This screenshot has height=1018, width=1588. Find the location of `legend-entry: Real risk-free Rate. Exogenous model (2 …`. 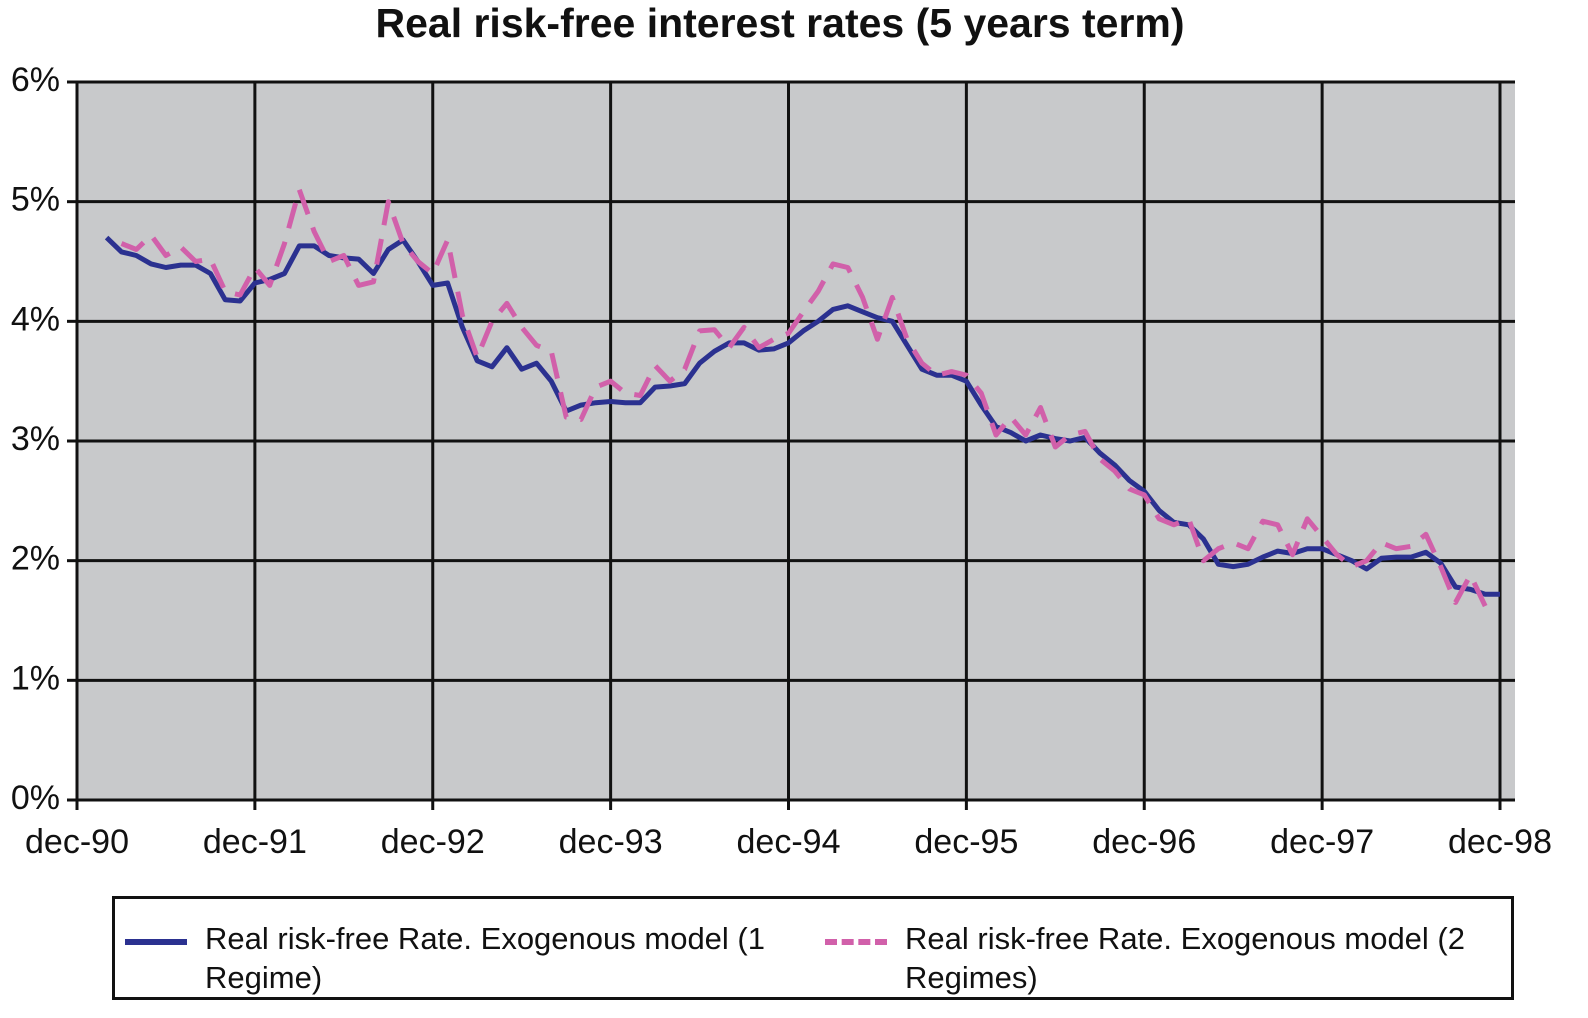

legend-entry: Real risk-free Rate. Exogenous model (2 … is located at coordinates (1160, 958).